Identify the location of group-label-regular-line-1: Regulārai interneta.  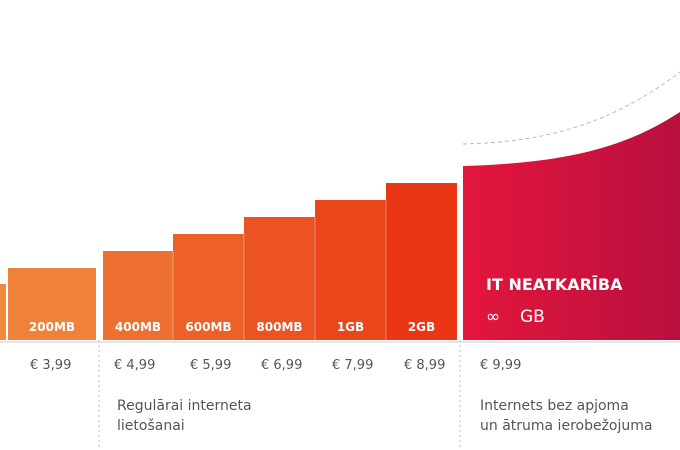
(184, 406).